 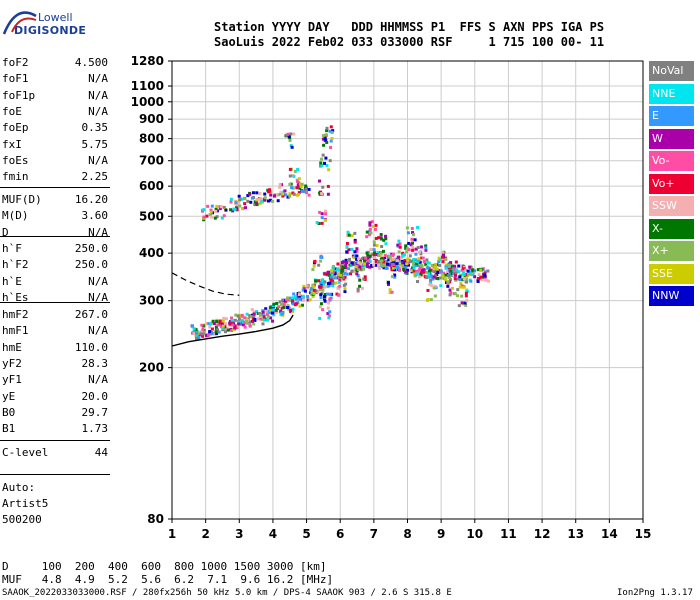 I want to click on param-value: 250.0, so click(x=91, y=265).